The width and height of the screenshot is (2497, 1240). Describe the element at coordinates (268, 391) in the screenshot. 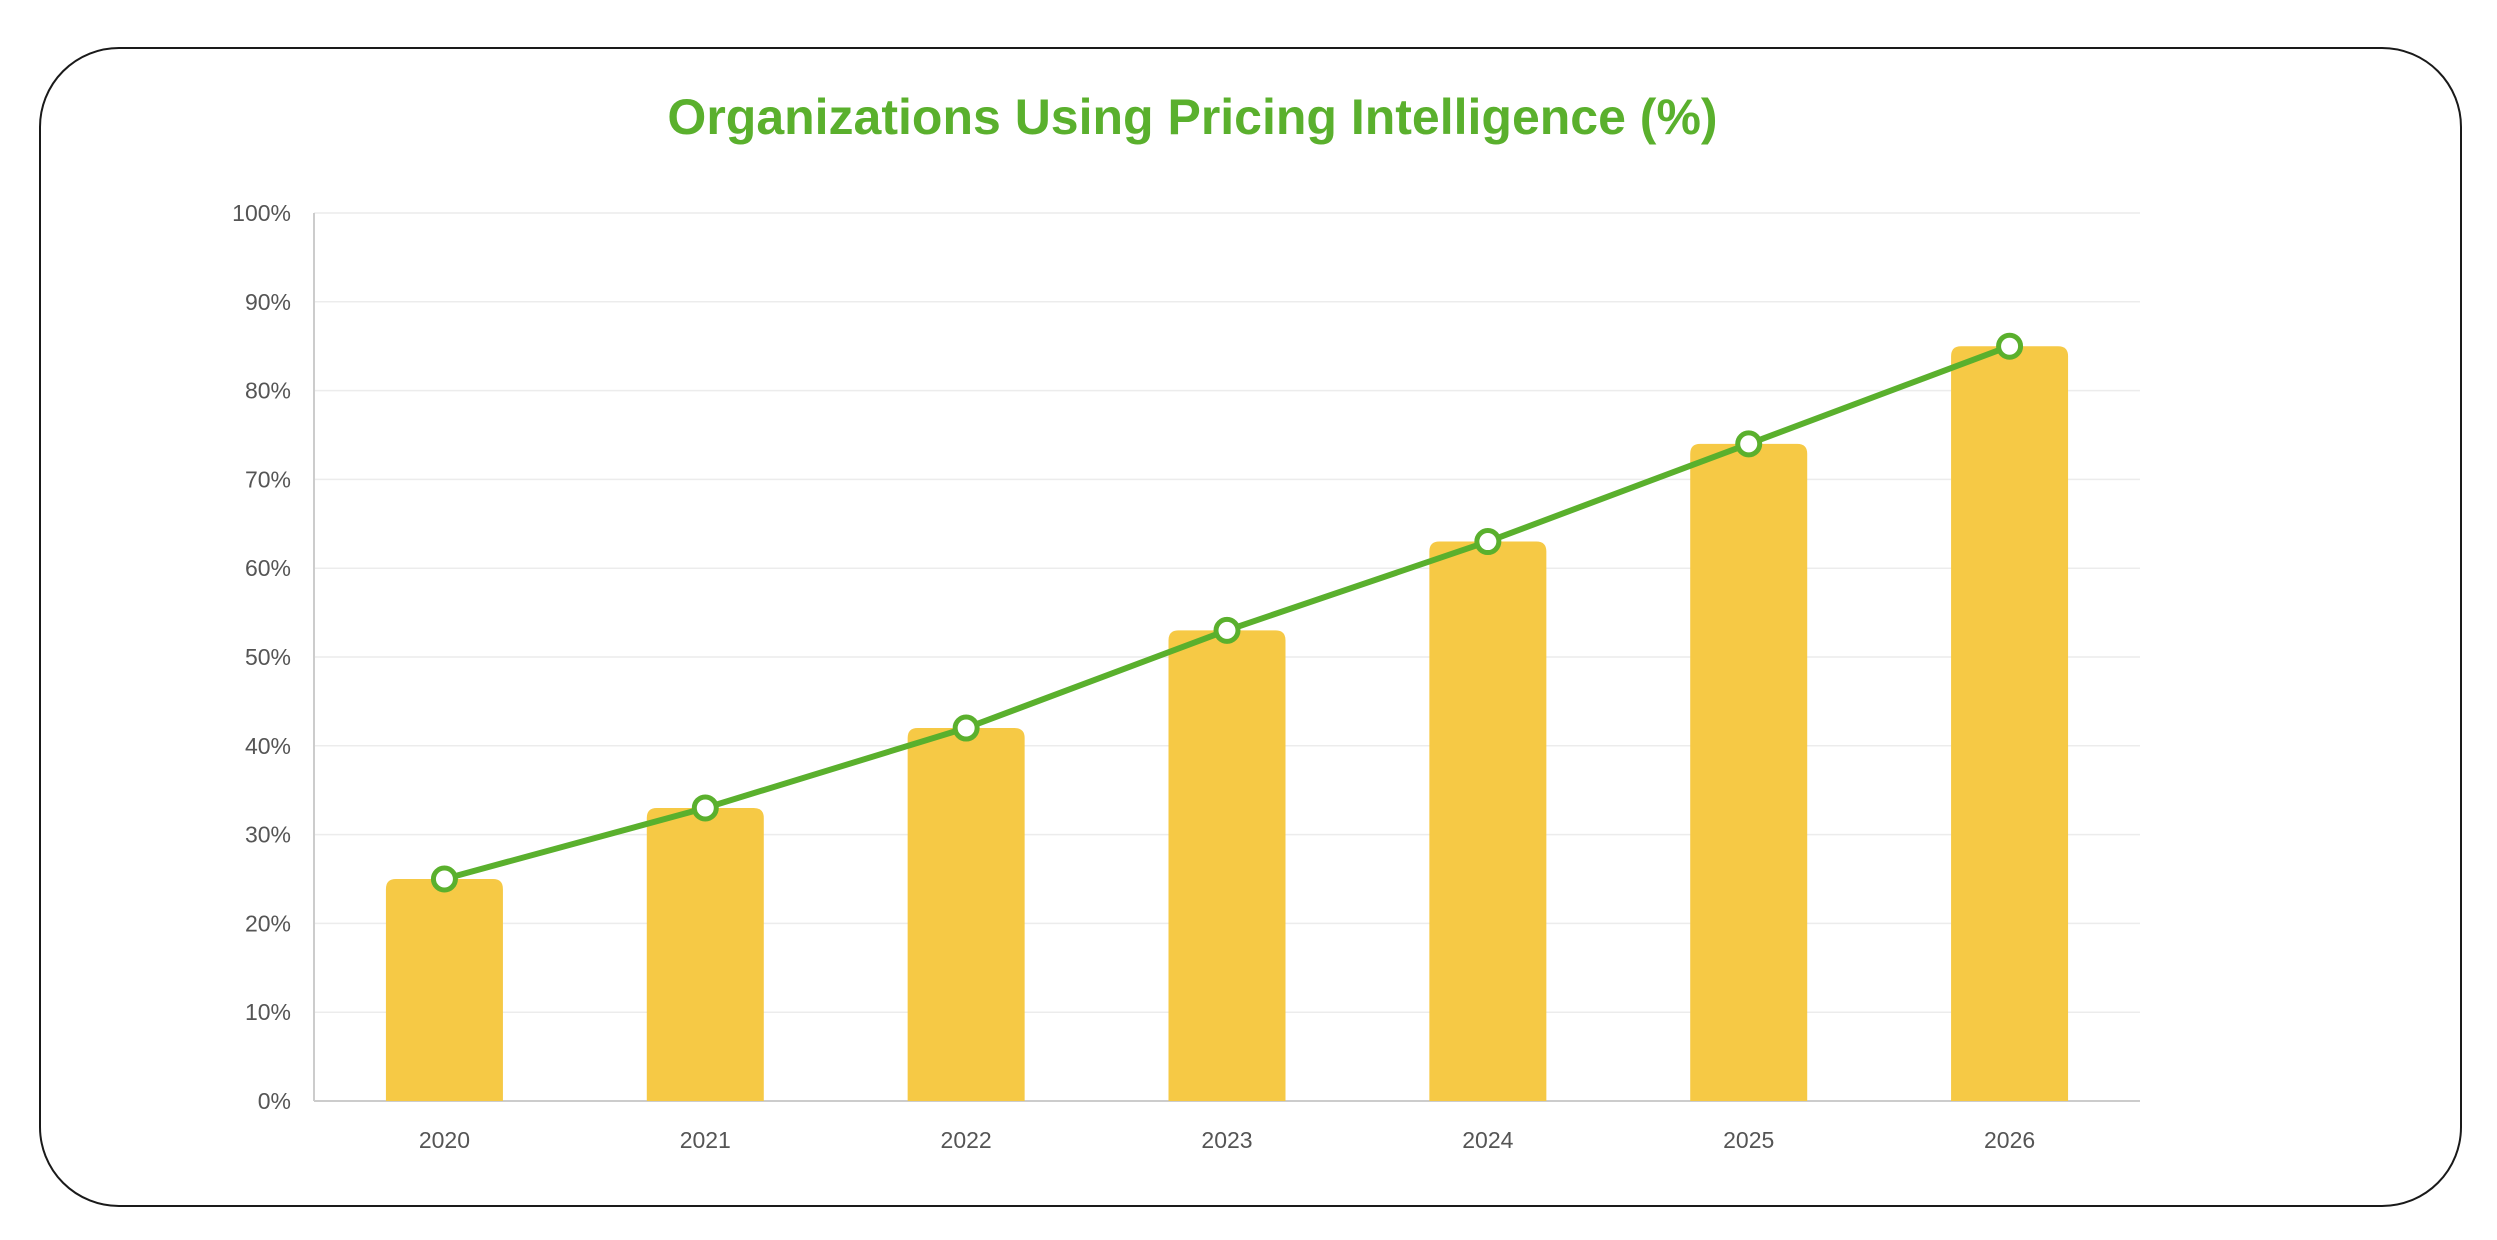

I see `y-tick-label-80pct: 80%` at that location.